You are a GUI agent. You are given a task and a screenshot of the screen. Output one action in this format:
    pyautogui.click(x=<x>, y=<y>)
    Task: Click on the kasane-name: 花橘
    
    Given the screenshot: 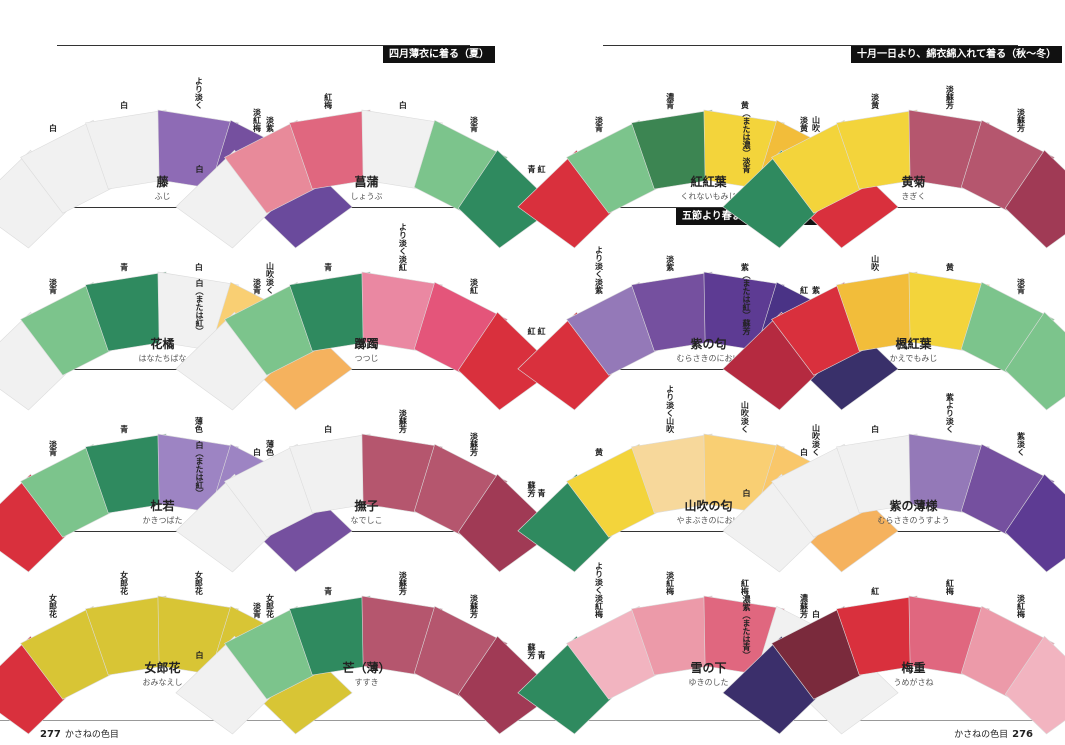 What is the action you would take?
    pyautogui.click(x=162, y=344)
    